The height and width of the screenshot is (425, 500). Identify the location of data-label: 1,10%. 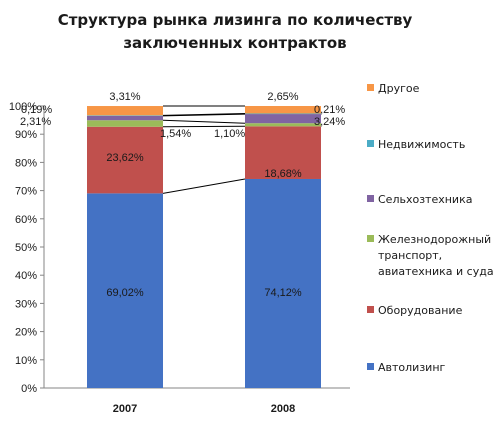
(229, 134).